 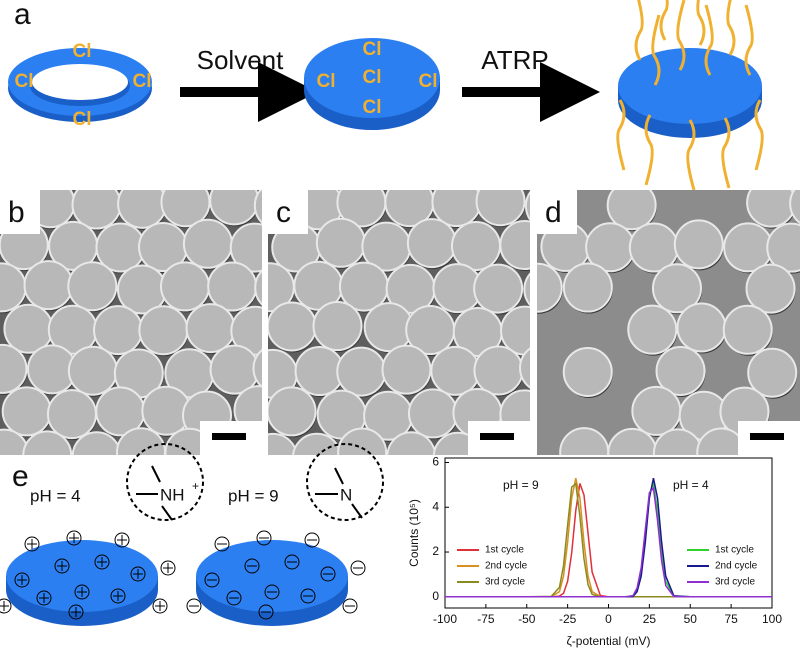 What do you see at coordinates (568, 619) in the screenshot?
I see `x-tick-label: -25` at bounding box center [568, 619].